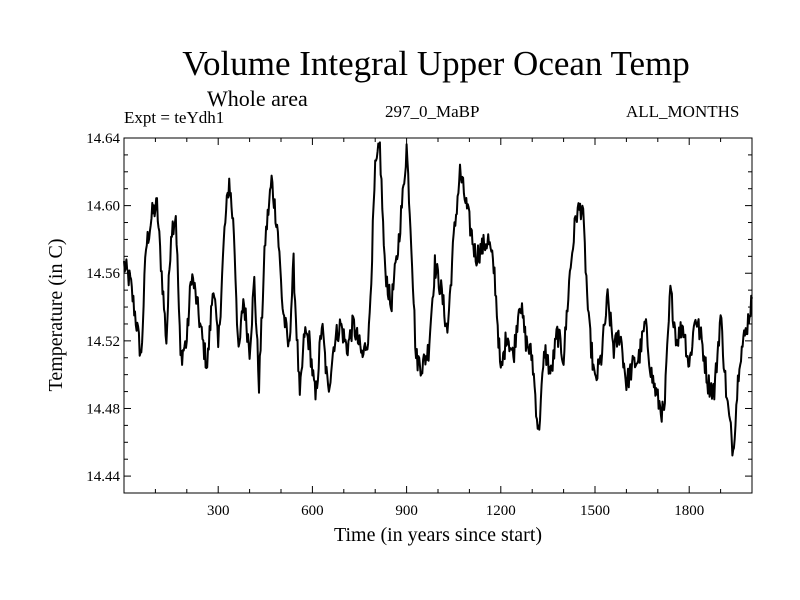  I want to click on y-tick-label: 14.48, so click(103, 409).